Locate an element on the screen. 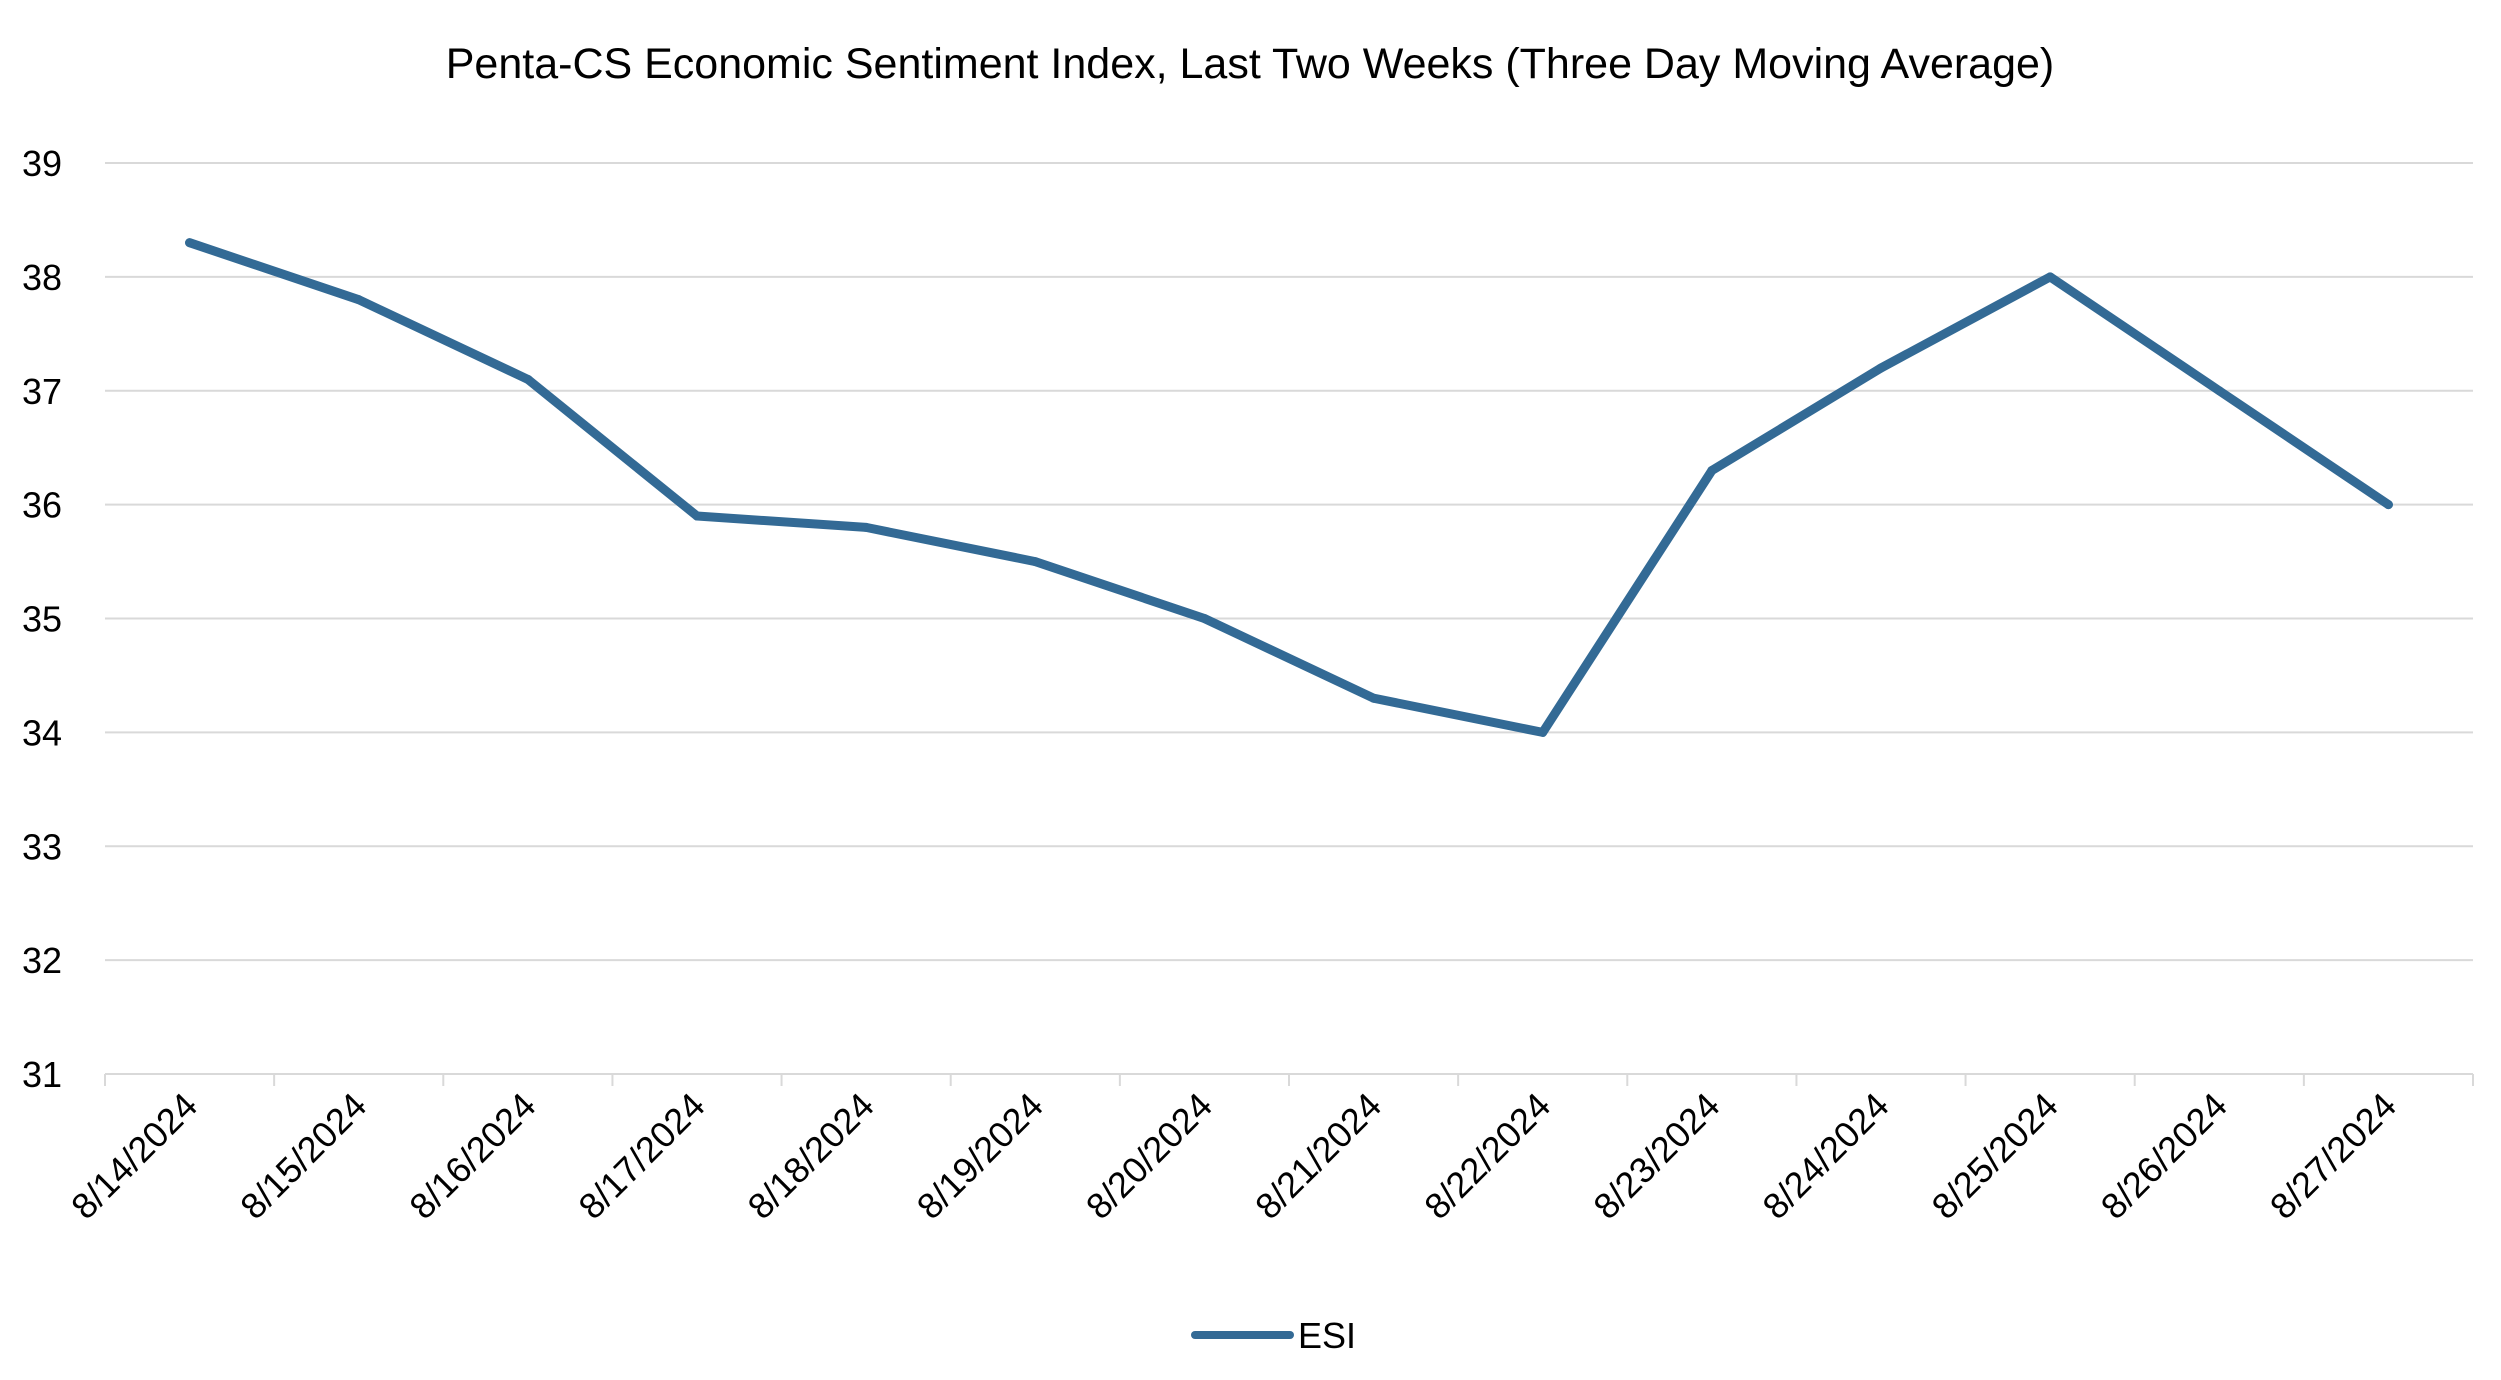 This screenshot has height=1380, width=2501. x-tick-label: 8/24/2024 is located at coordinates (1825, 1156).